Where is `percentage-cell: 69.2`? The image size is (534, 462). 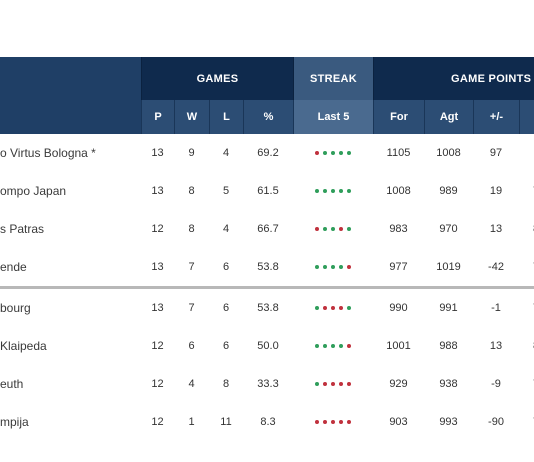
percentage-cell: 69.2 is located at coordinates (268, 153).